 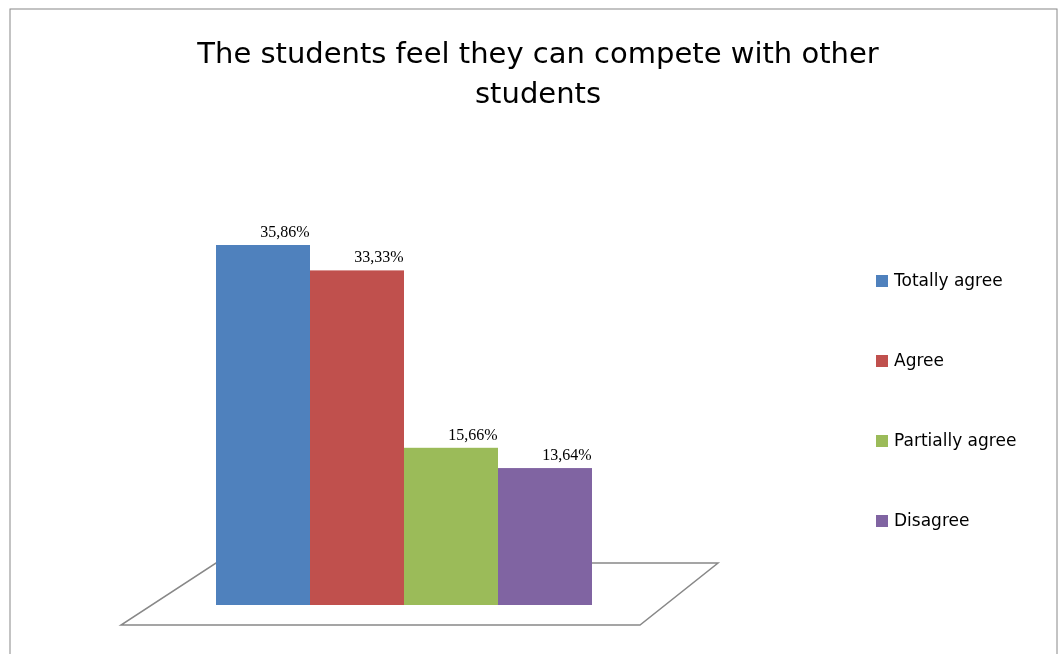 What do you see at coordinates (567, 455) in the screenshot?
I see `data-label: 13,64%` at bounding box center [567, 455].